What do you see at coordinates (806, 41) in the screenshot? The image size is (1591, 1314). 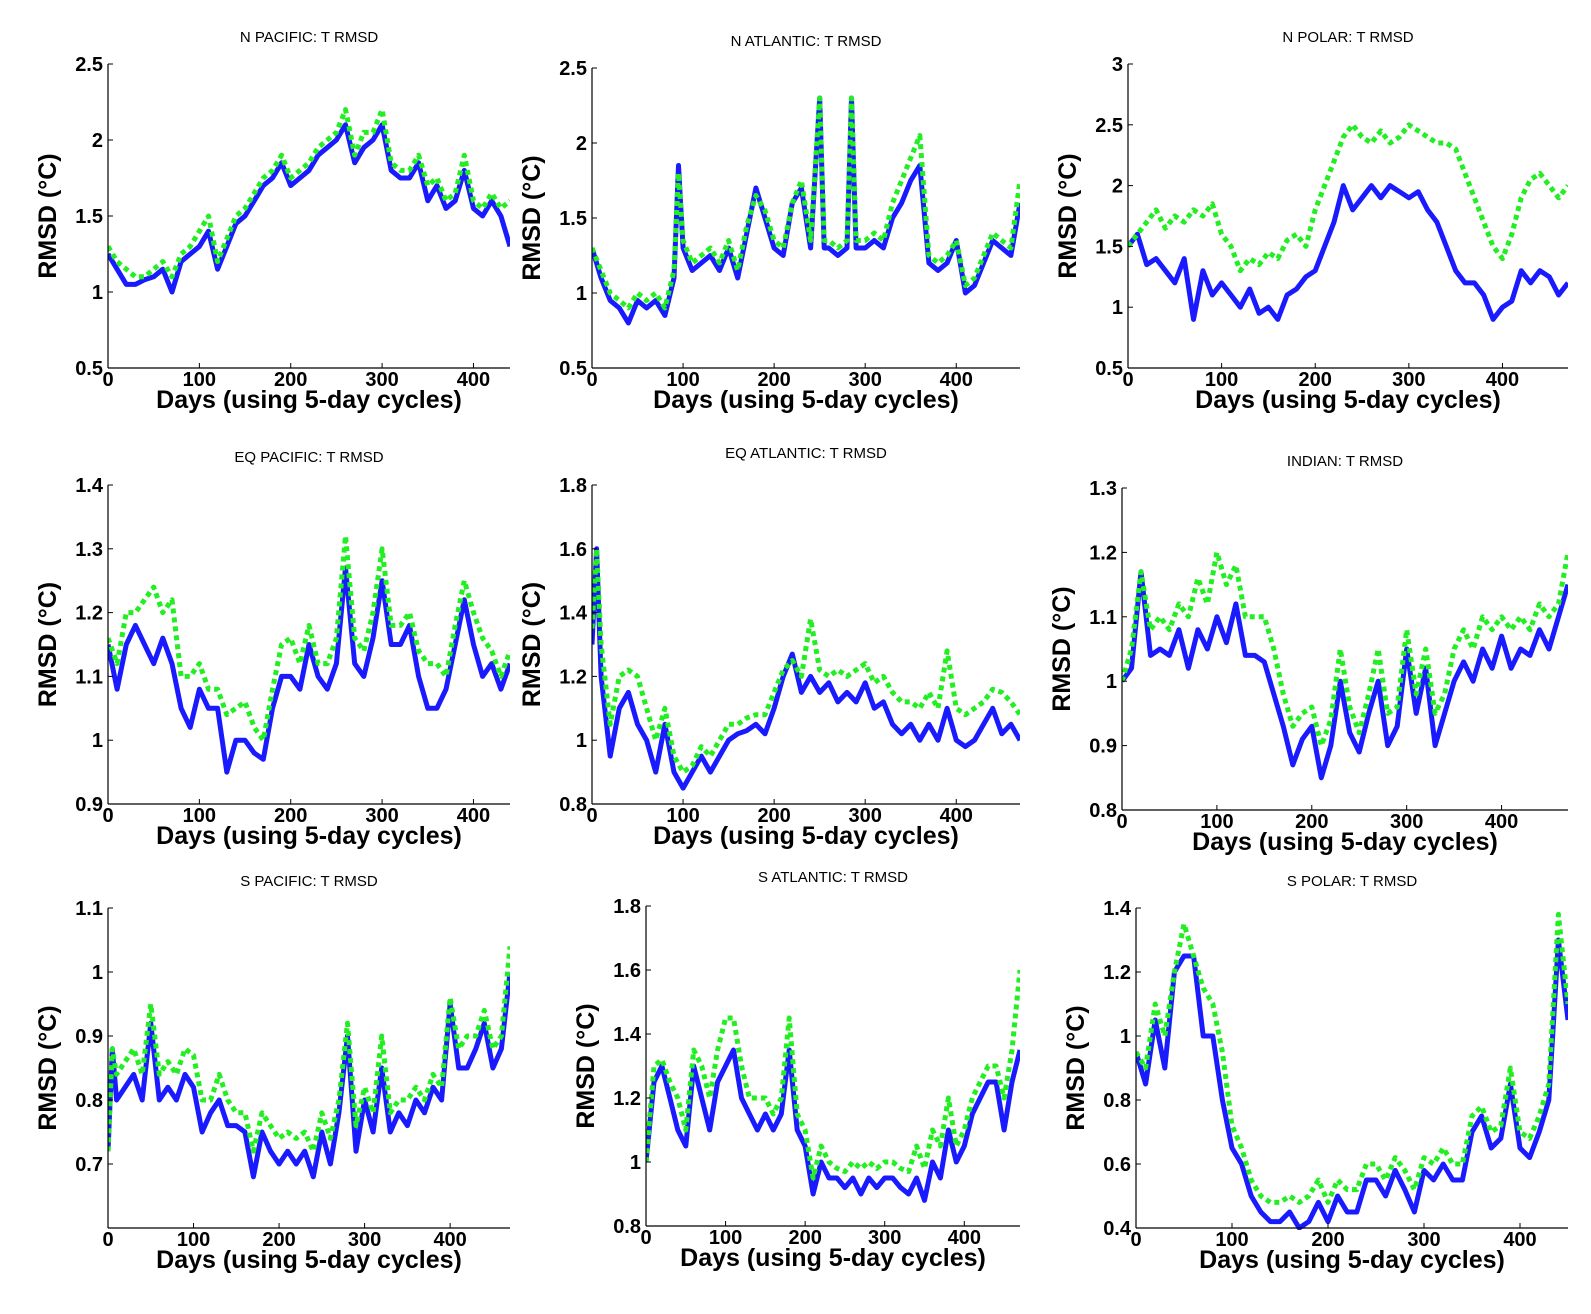 I see `chart-title: N ATLANTIC: T RMSD` at bounding box center [806, 41].